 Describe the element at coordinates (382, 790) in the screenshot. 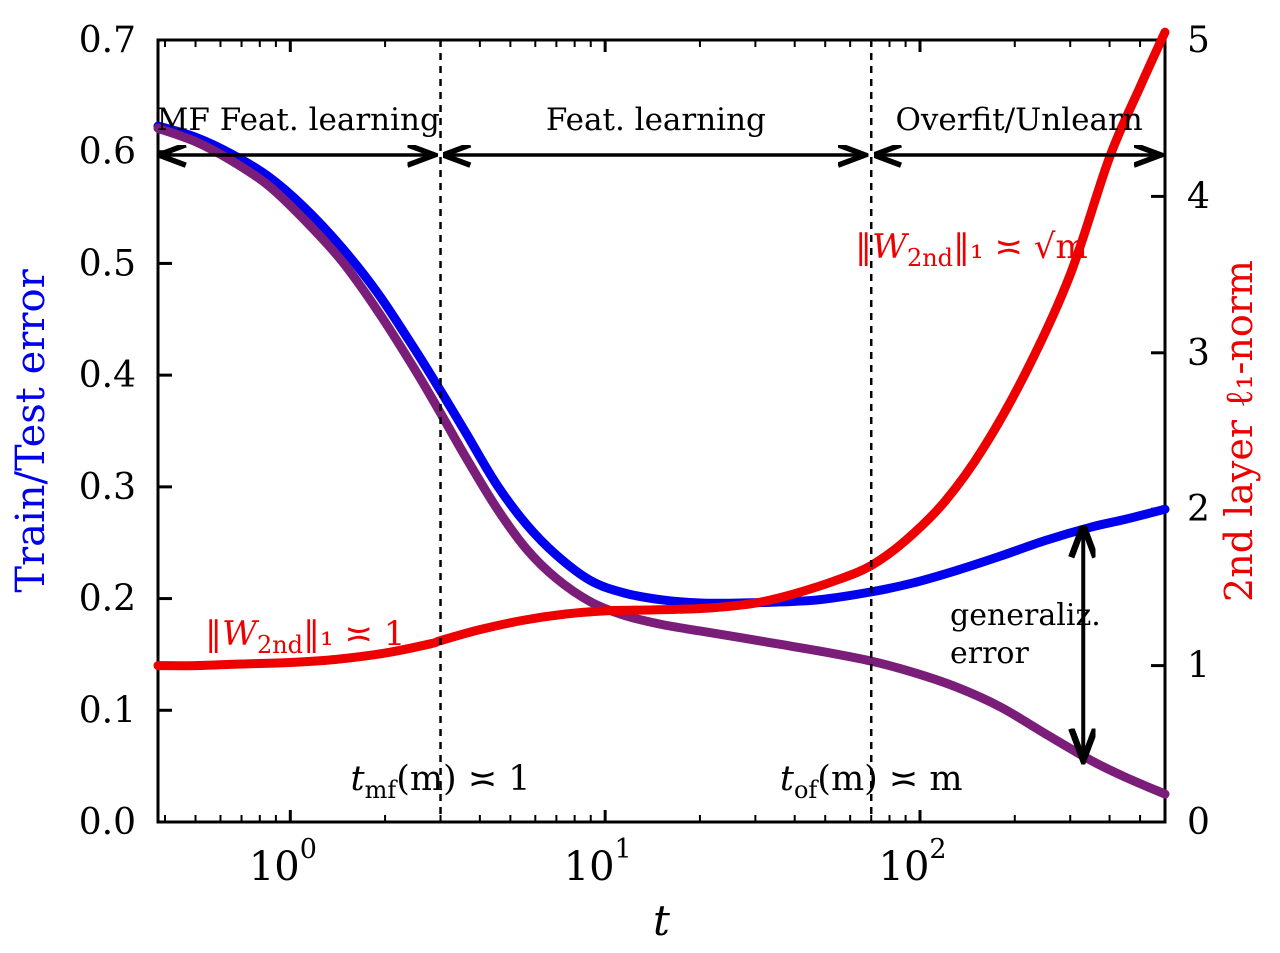

I see `vline-label-sub: mf` at that location.